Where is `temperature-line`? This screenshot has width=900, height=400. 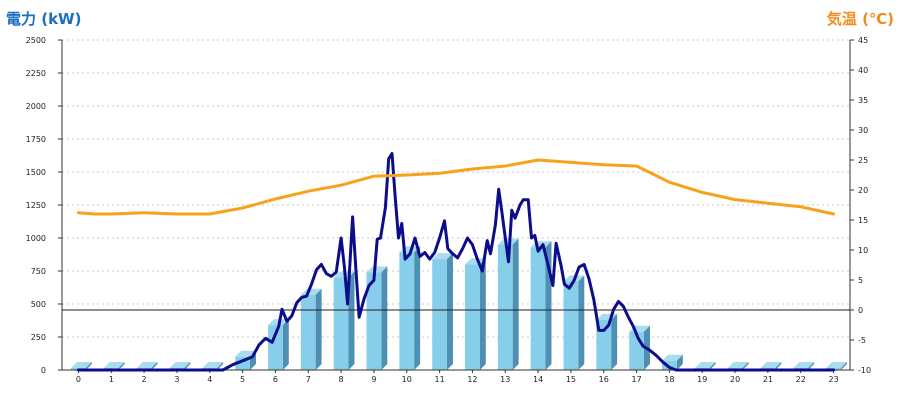
temperature-line is located at coordinates (456, 187).